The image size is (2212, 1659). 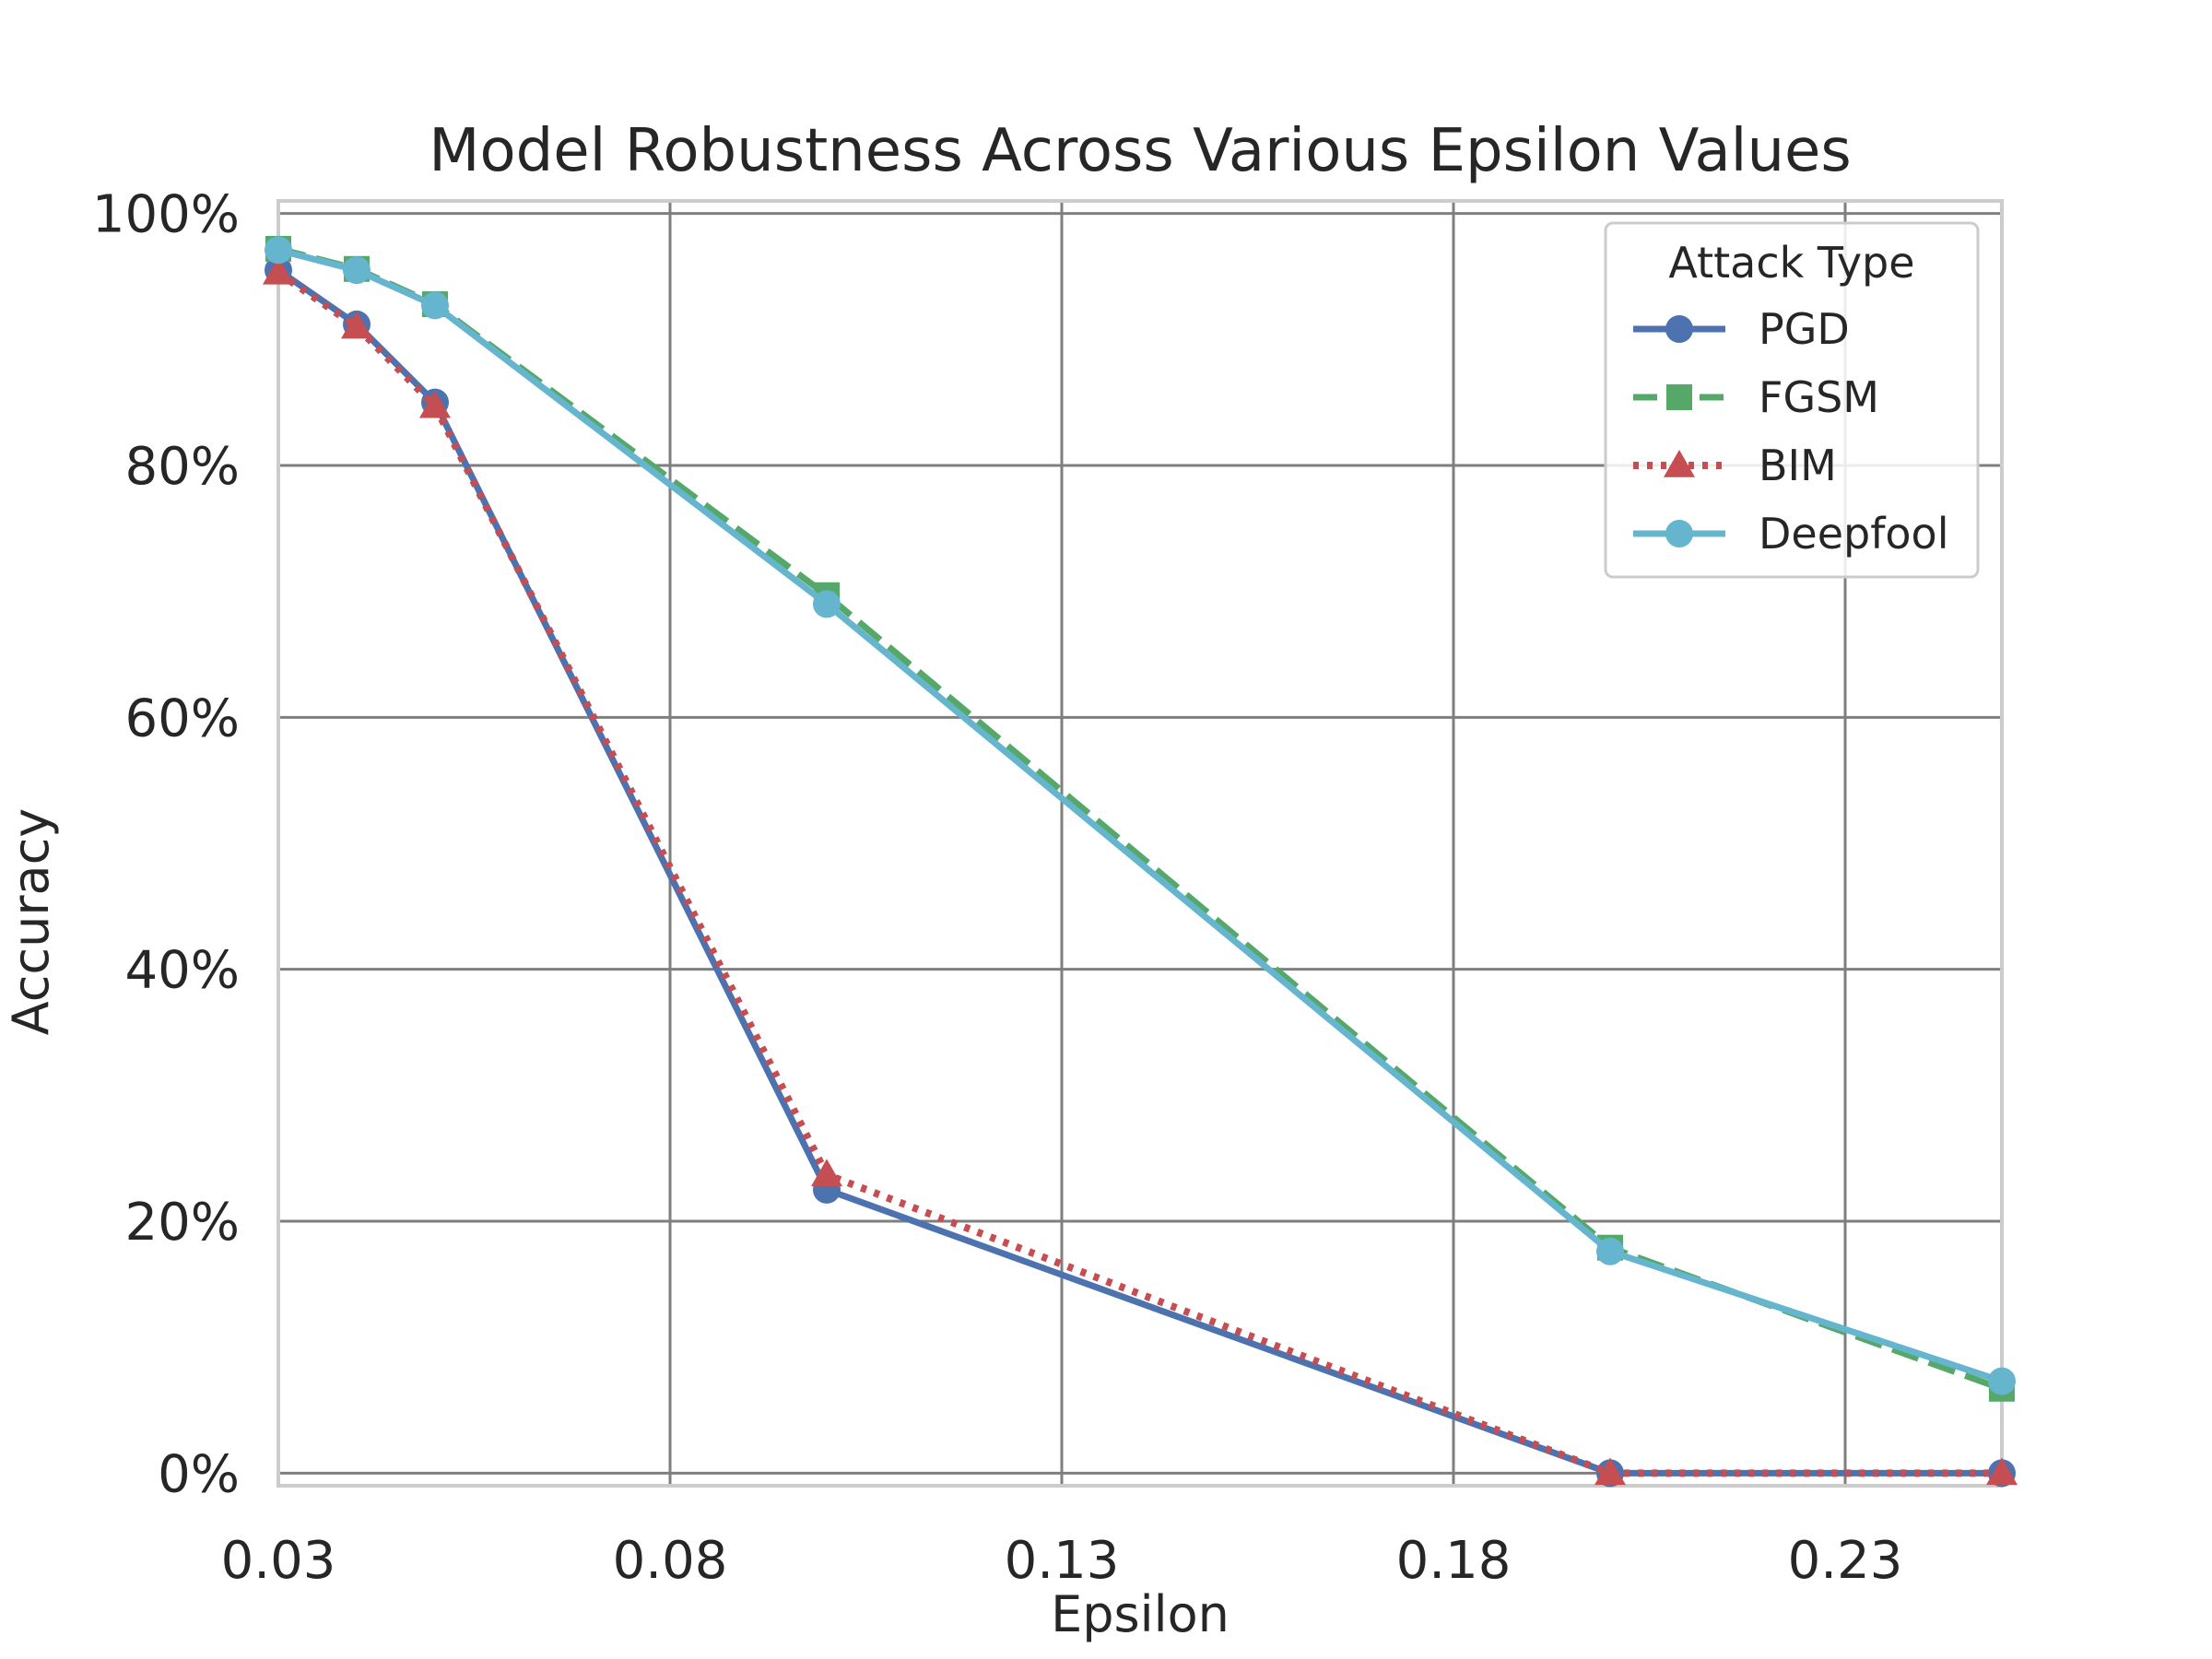 What do you see at coordinates (1454, 1561) in the screenshot?
I see `x-tick-label: 0.18` at bounding box center [1454, 1561].